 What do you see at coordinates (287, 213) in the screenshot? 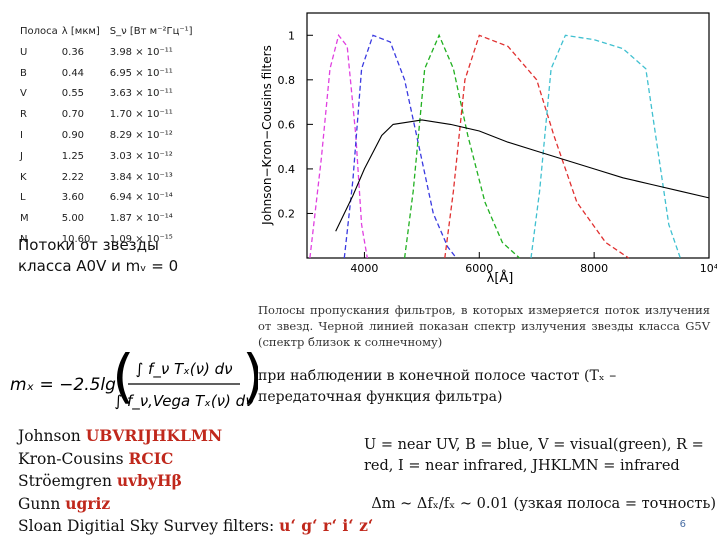
I see `y-tick-label: 0.2` at bounding box center [287, 213].